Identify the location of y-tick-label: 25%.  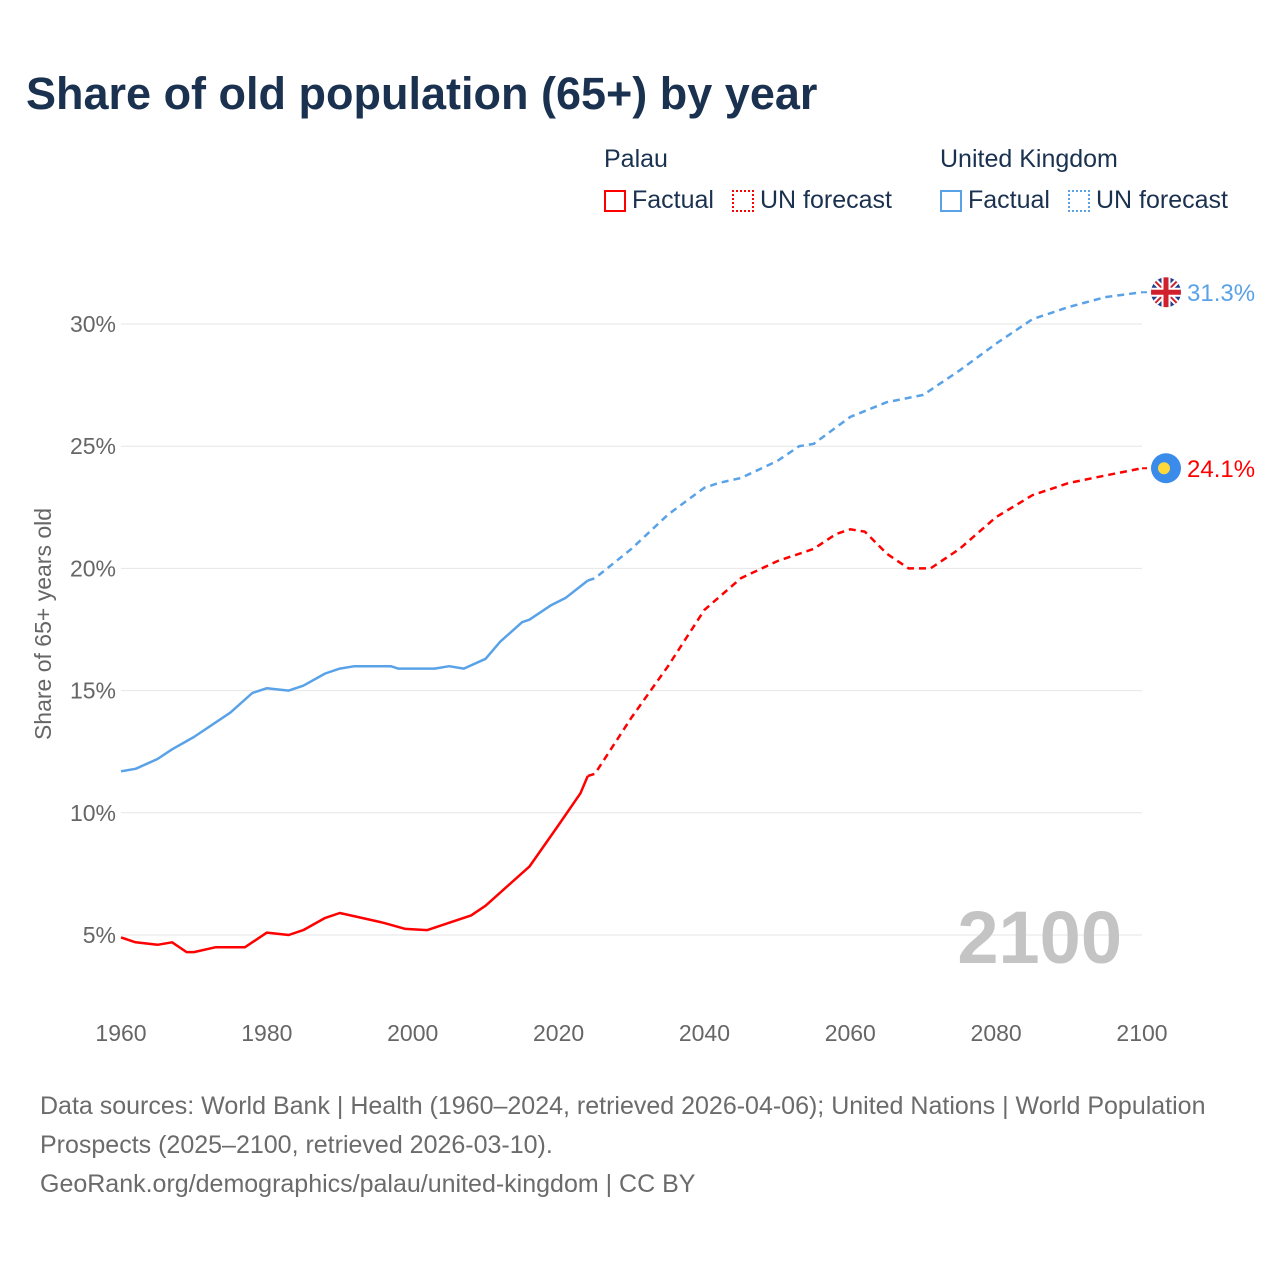
(93, 446).